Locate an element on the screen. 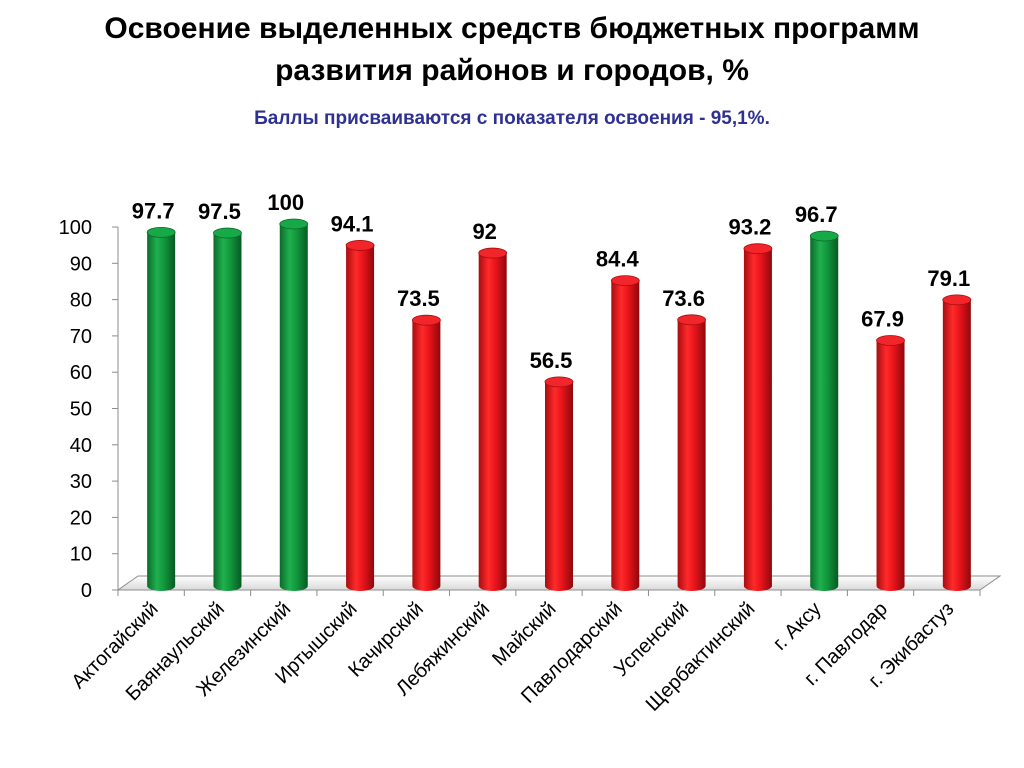 The width and height of the screenshot is (1024, 768). data-label: 84.4 is located at coordinates (618, 259).